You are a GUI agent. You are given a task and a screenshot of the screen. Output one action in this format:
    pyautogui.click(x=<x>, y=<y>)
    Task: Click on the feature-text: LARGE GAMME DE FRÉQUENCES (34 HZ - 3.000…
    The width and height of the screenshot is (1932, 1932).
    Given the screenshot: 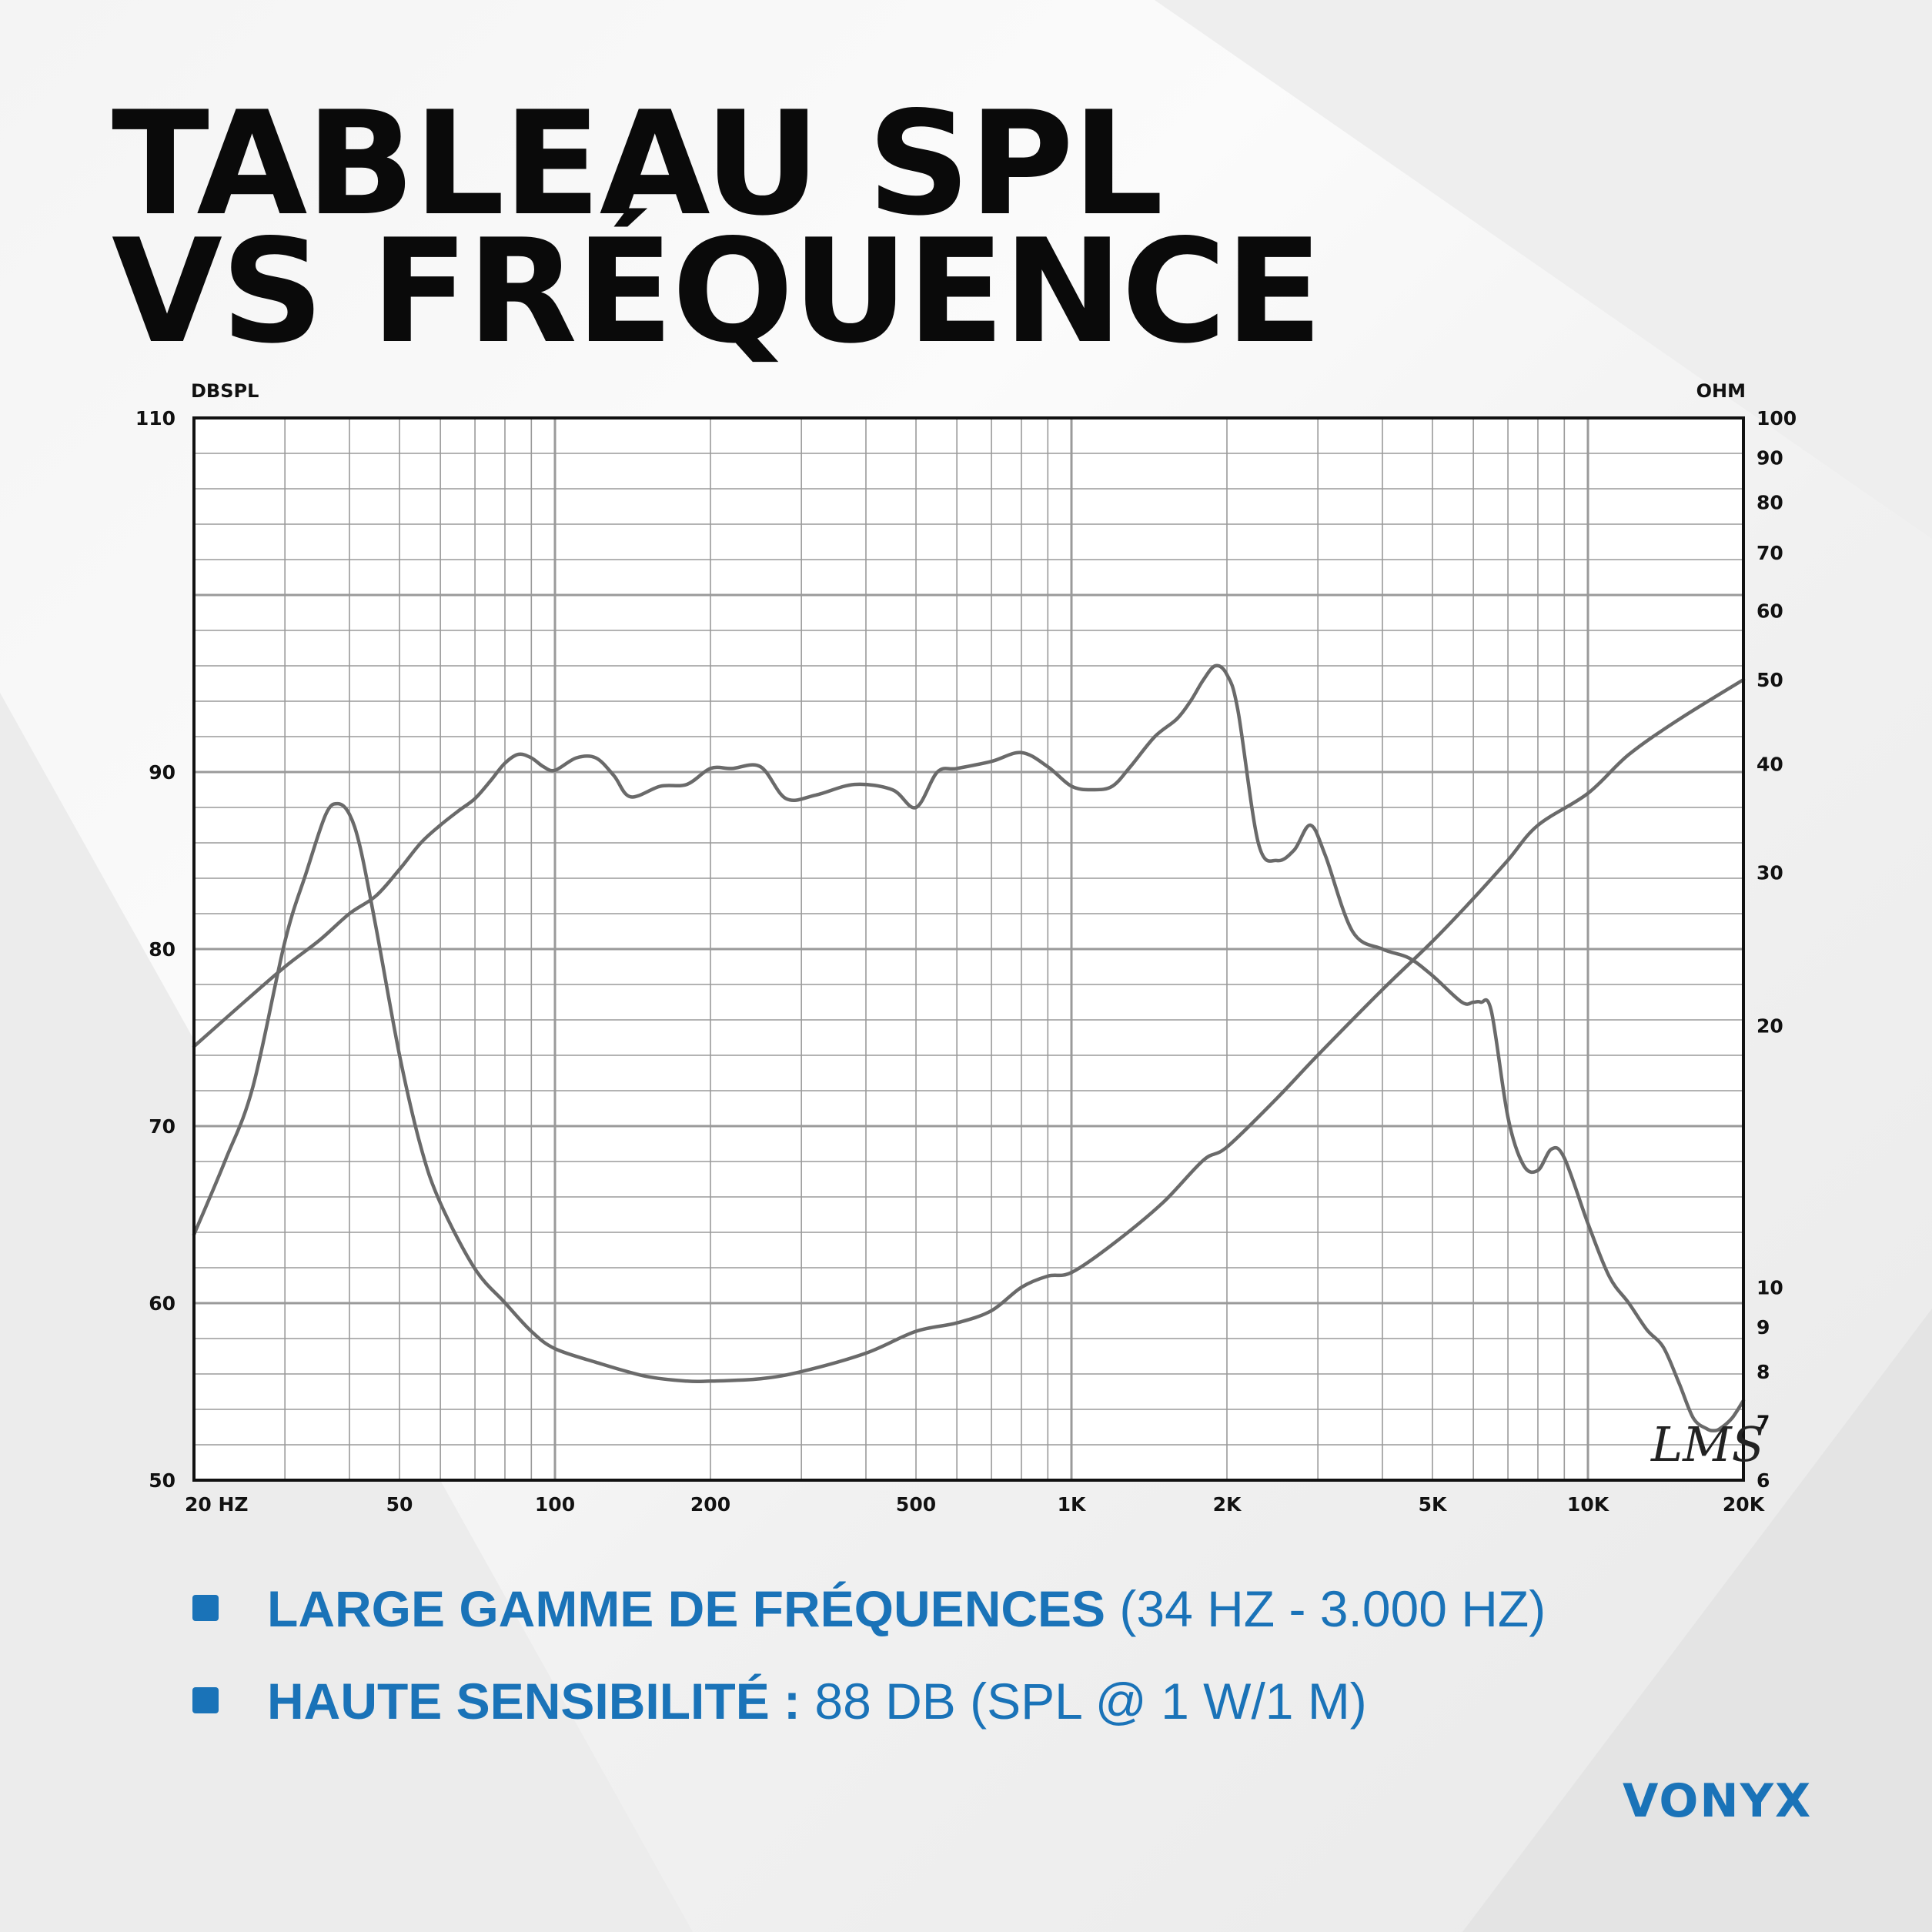 What is the action you would take?
    pyautogui.click(x=906, y=1609)
    